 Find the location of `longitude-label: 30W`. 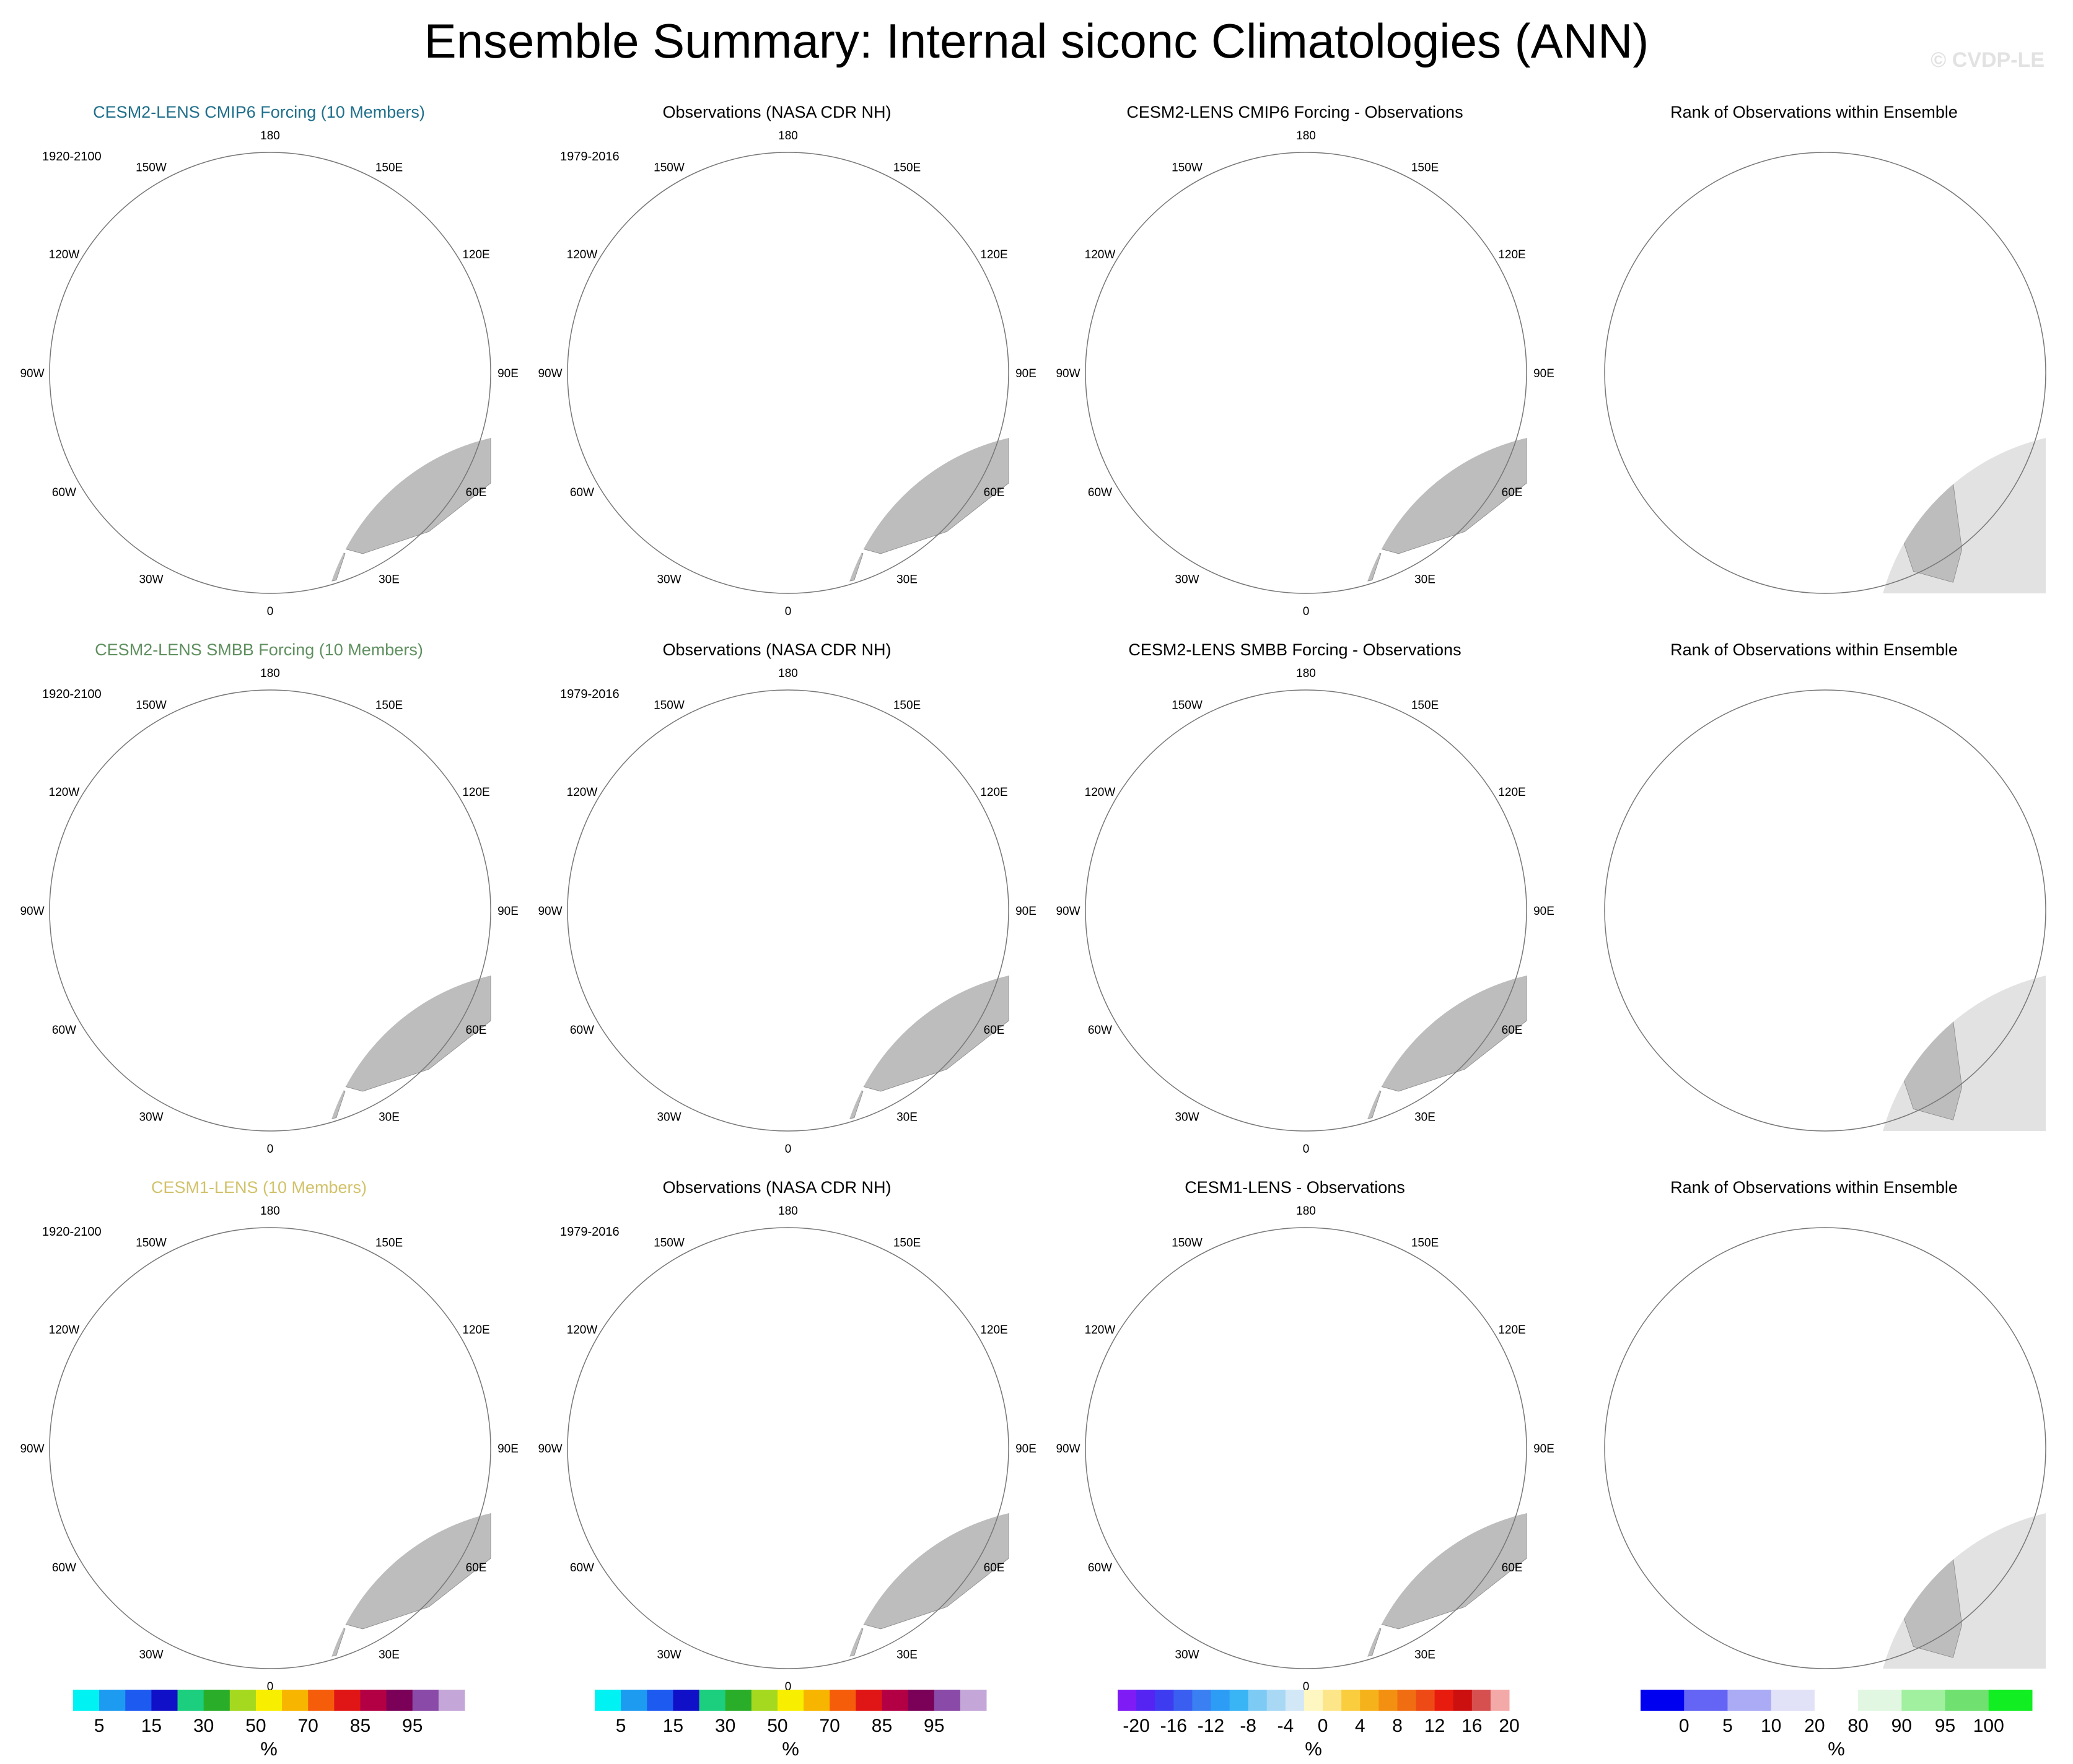

longitude-label: 30W is located at coordinates (1187, 580).